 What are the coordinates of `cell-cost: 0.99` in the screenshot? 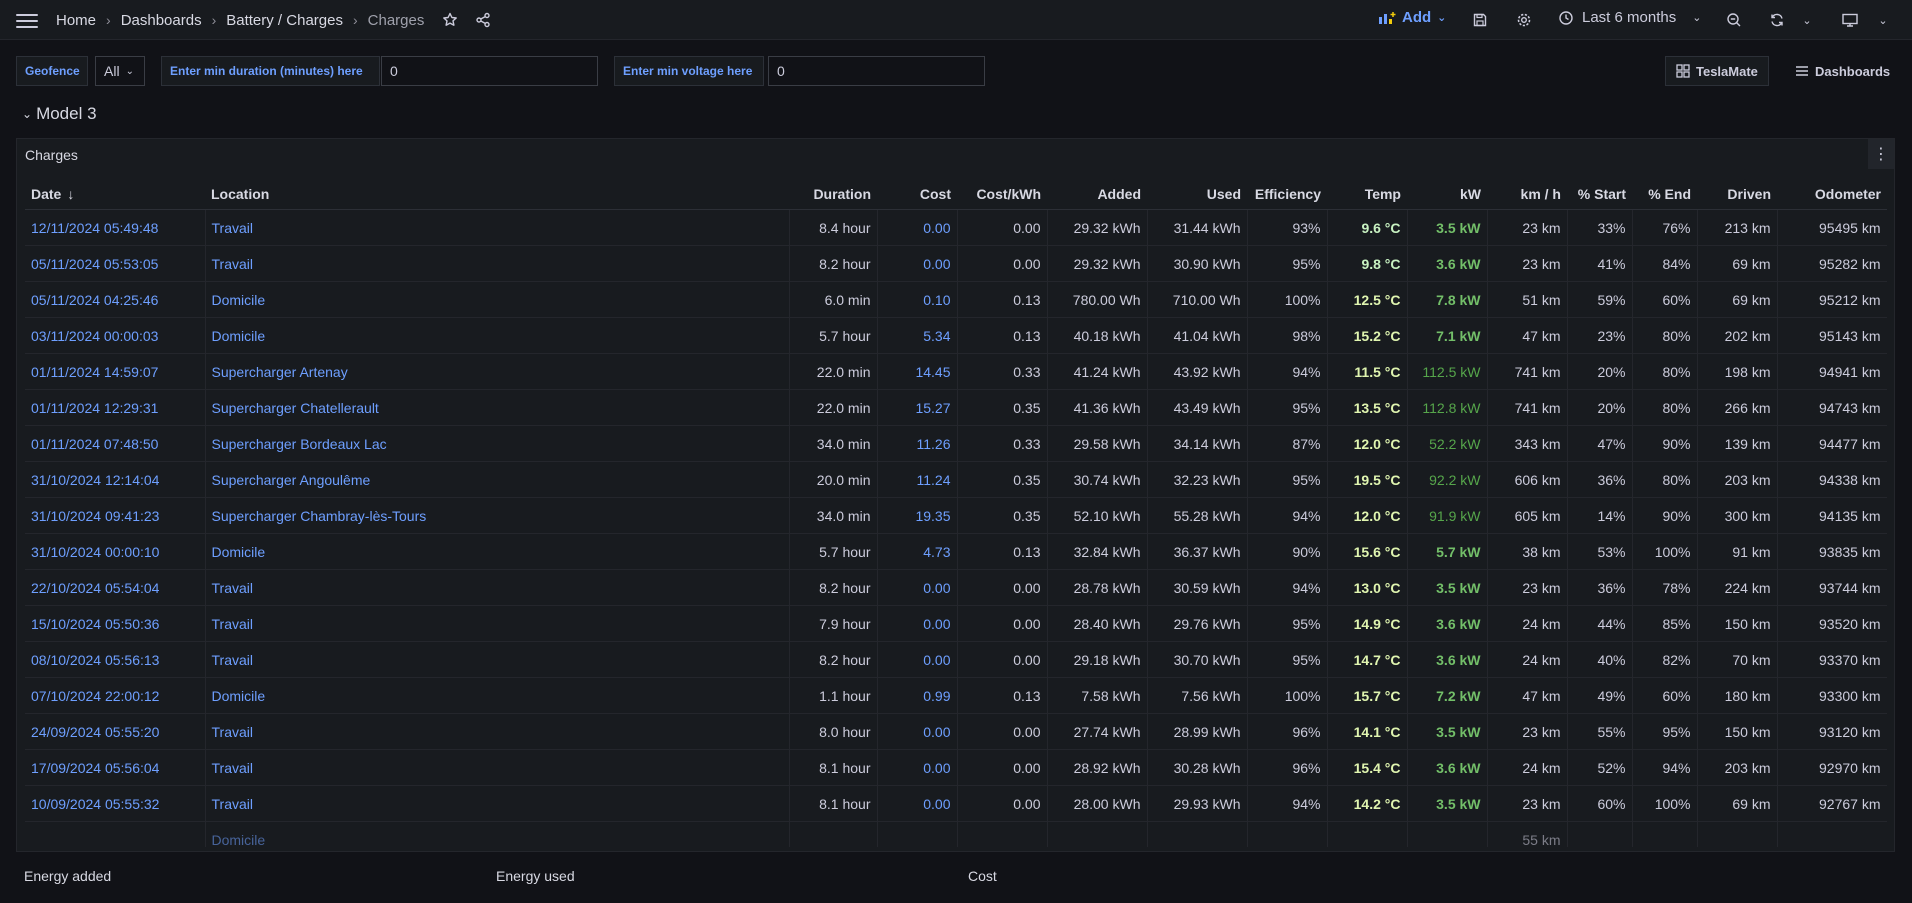 It's located at (917, 695).